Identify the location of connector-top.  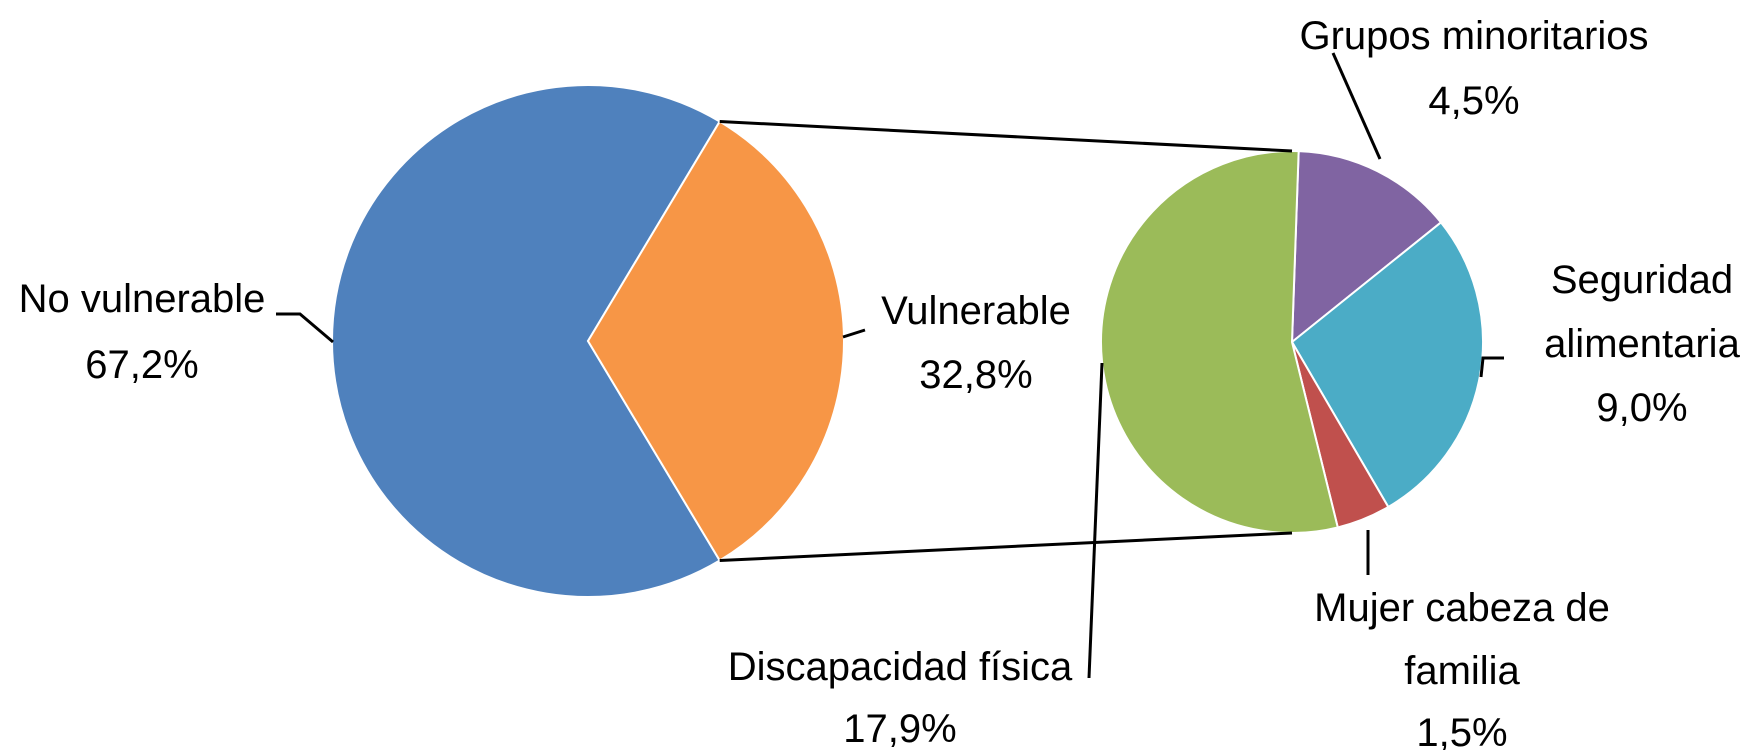
(1006, 136).